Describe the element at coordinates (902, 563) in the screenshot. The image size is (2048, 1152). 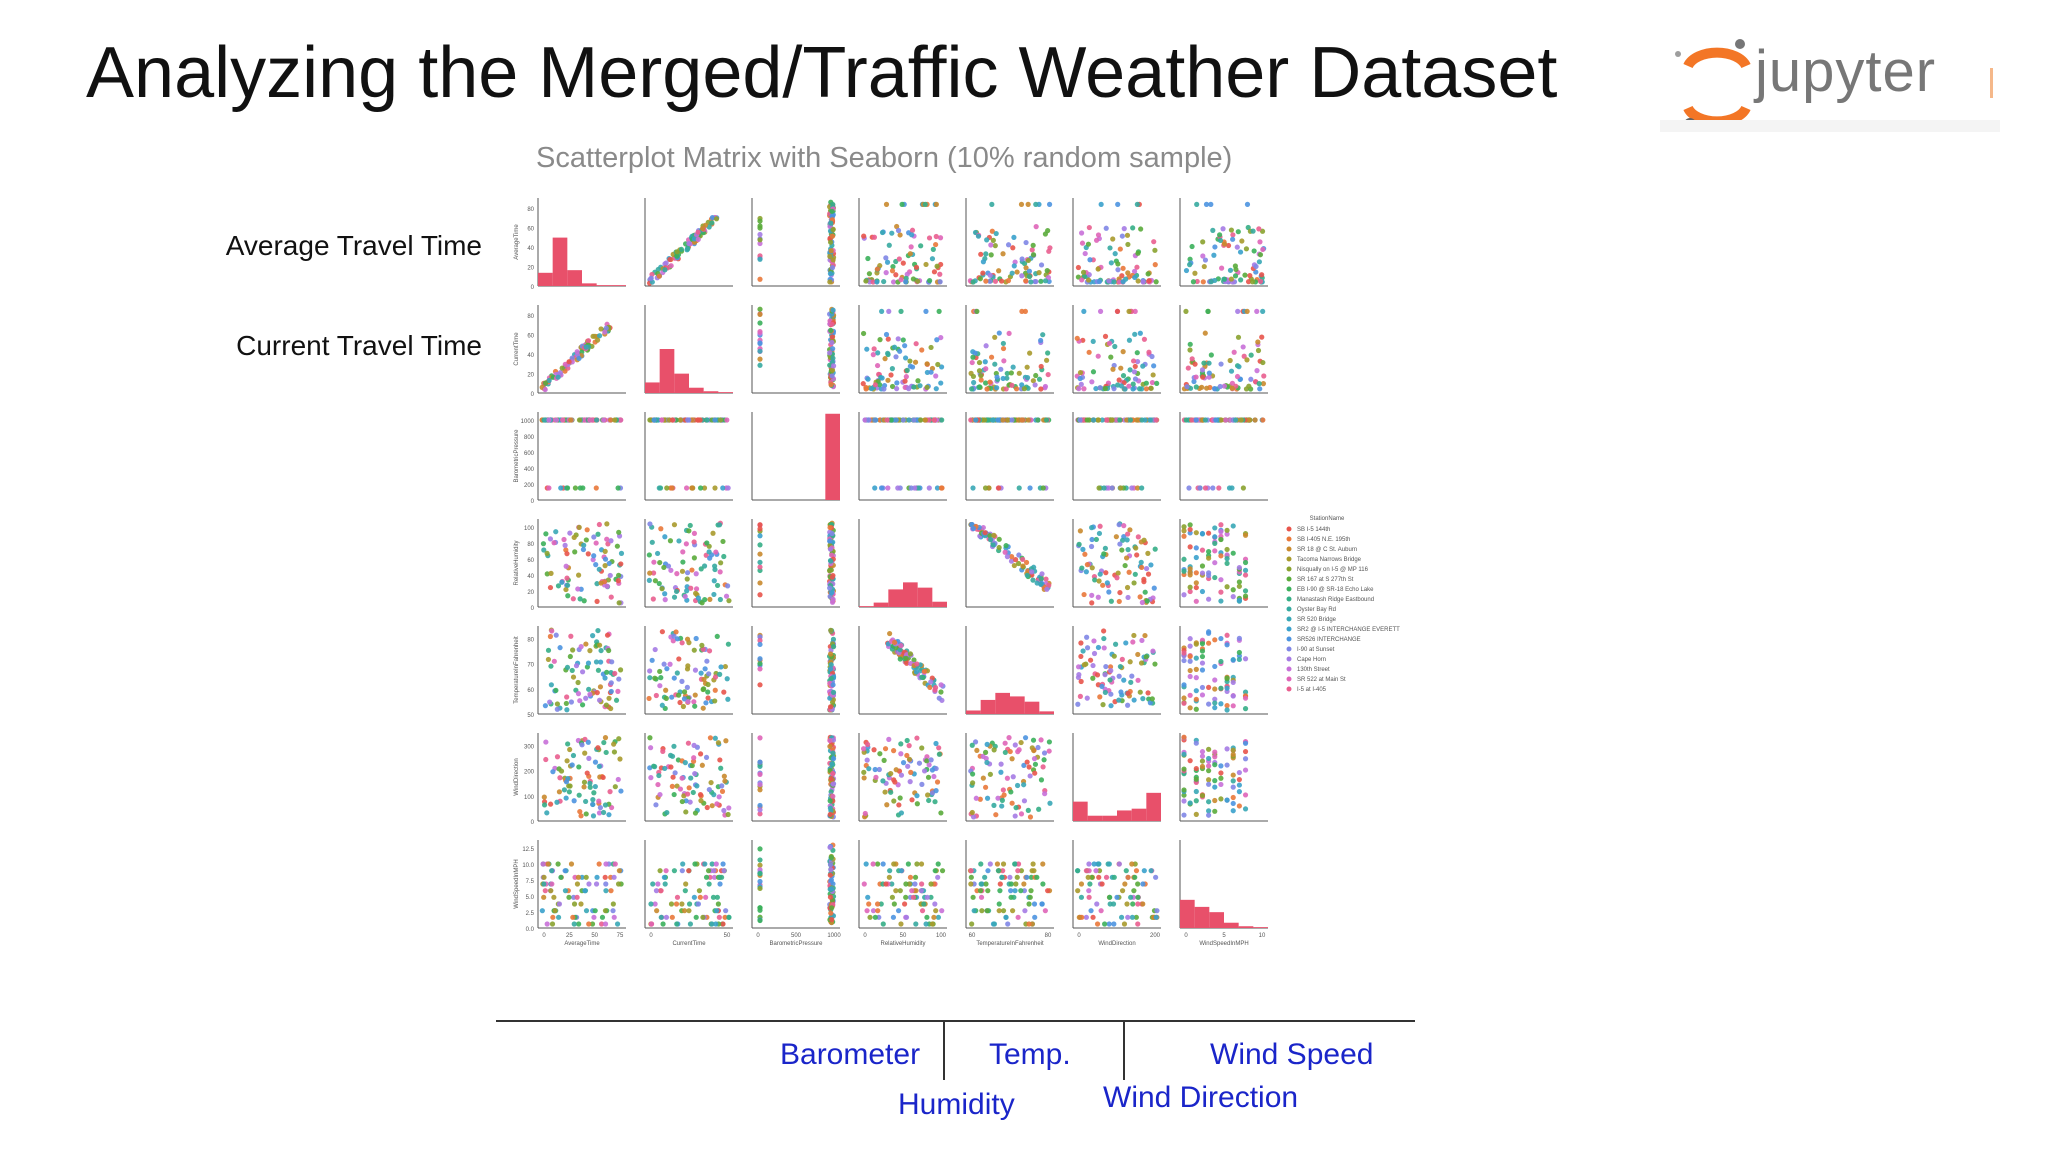
I see `matrix-cell-RelativeHumidity-RelativeHumidity` at that location.